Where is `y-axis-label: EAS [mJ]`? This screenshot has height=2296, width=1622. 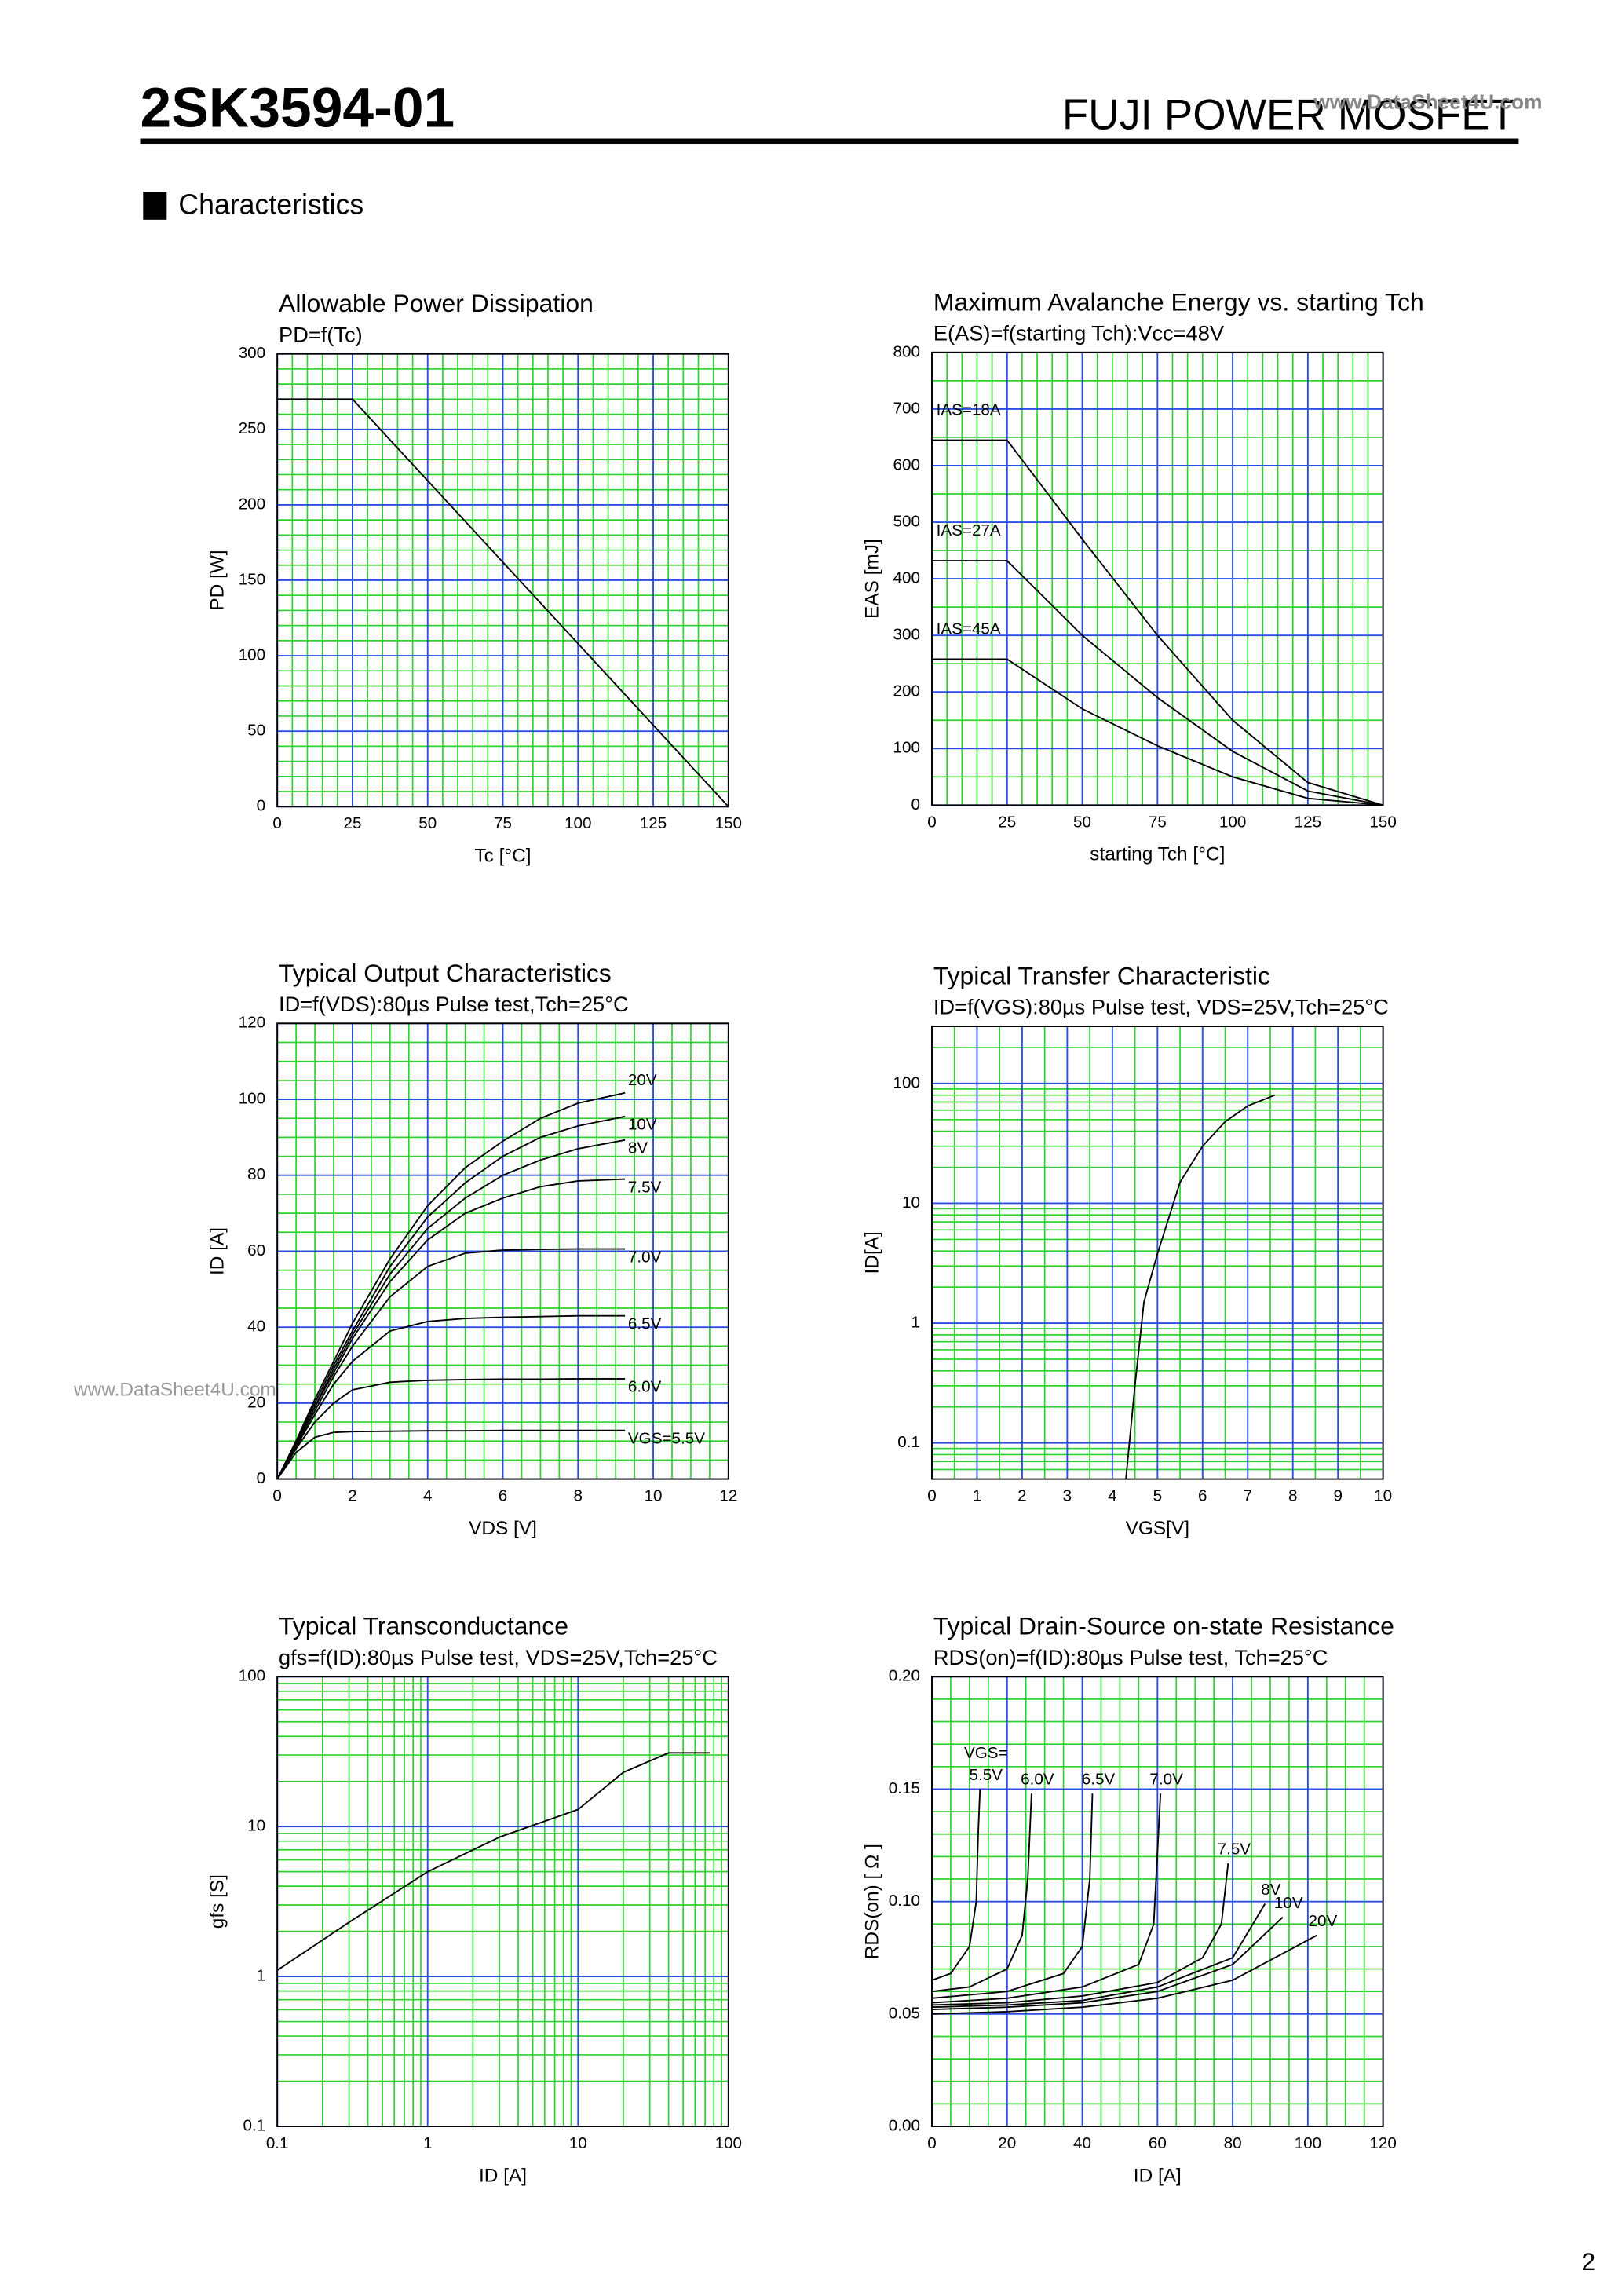
y-axis-label: EAS [mJ] is located at coordinates (871, 579).